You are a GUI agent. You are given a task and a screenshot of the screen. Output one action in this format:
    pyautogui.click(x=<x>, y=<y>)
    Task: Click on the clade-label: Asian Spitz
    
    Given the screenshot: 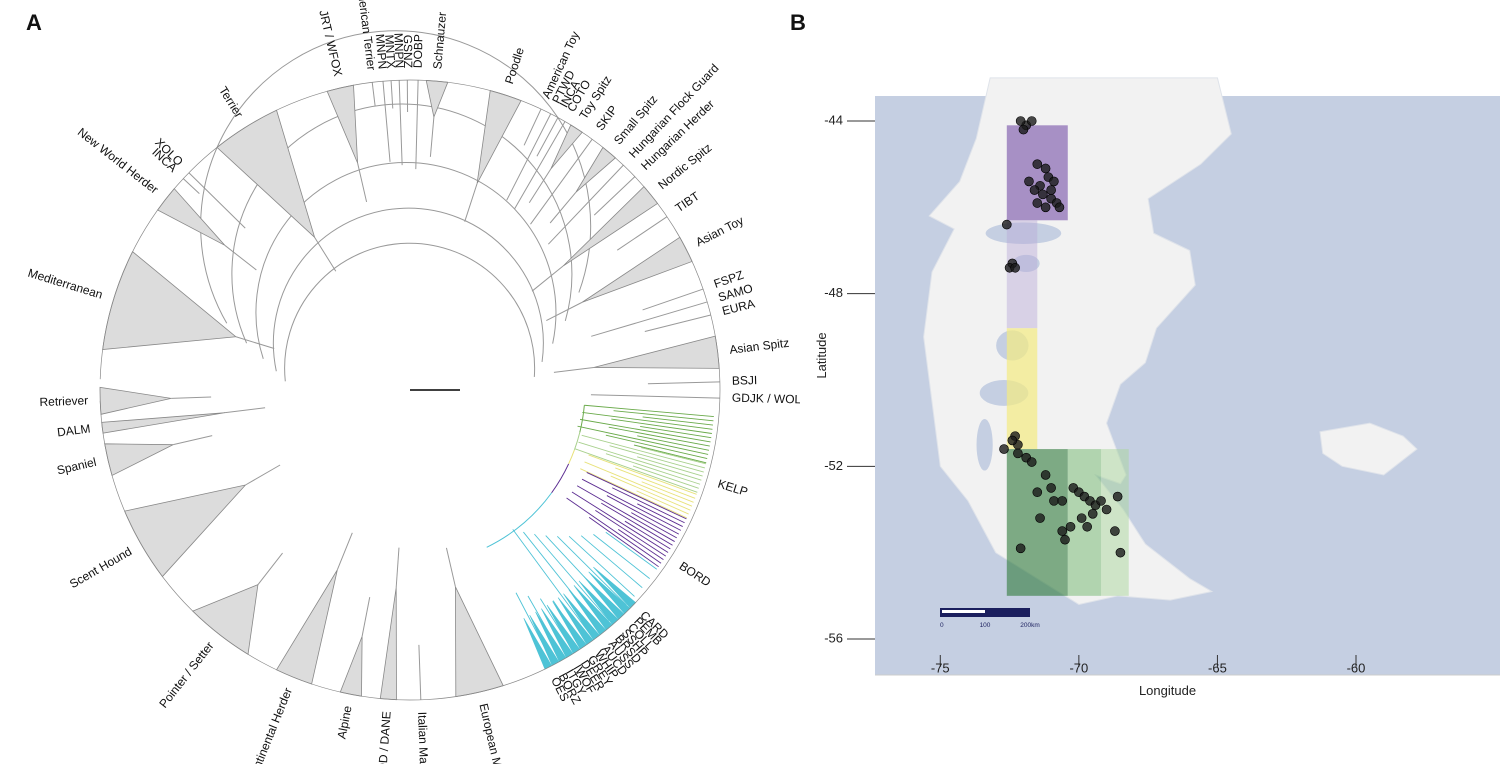 What is the action you would take?
    pyautogui.click(x=759, y=346)
    